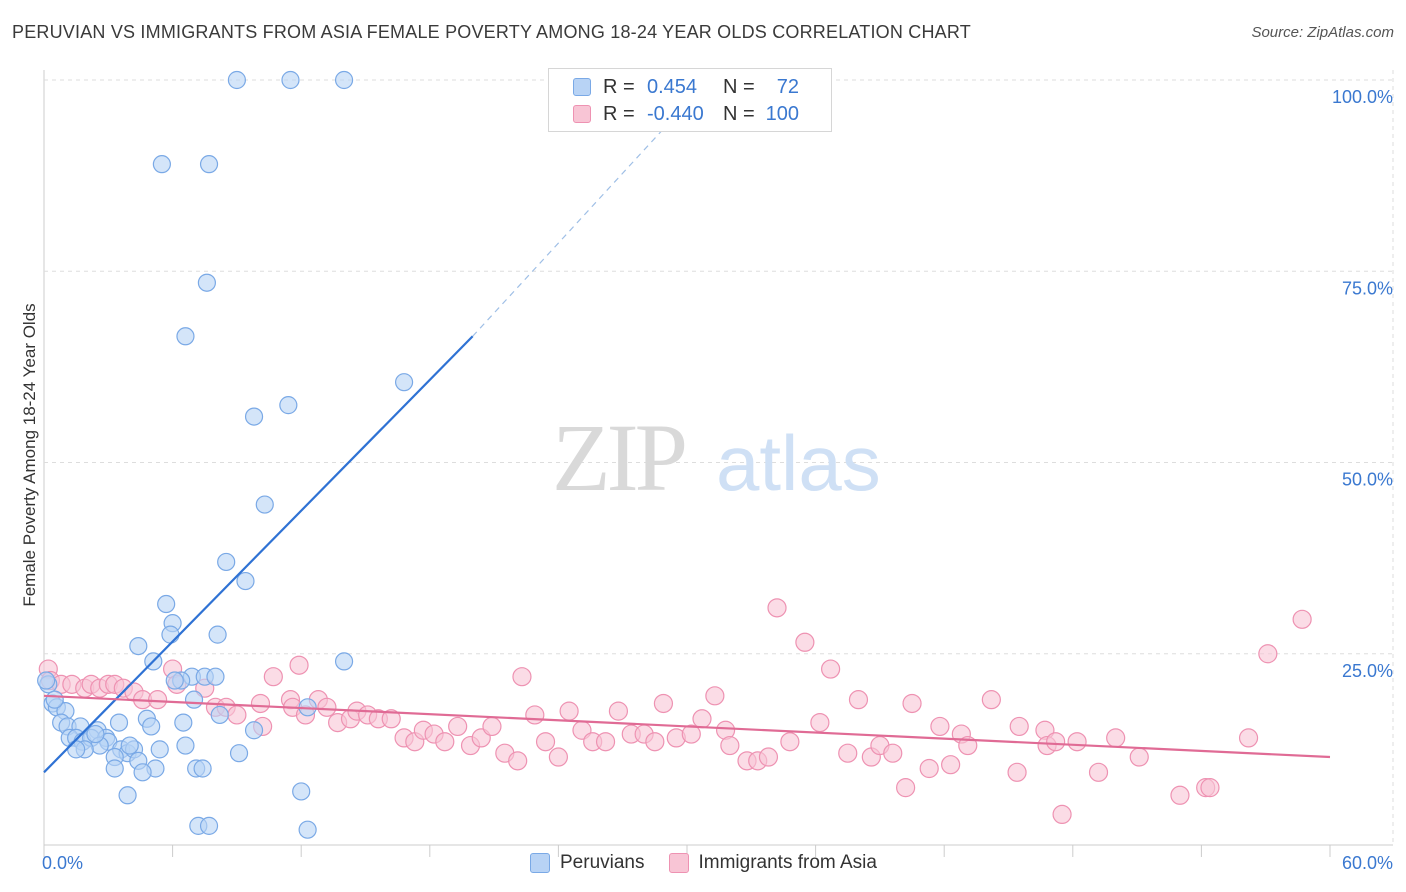 This screenshot has height=892, width=1406. I want to click on series-legend-peruvians: Peruvians, so click(587, 863).